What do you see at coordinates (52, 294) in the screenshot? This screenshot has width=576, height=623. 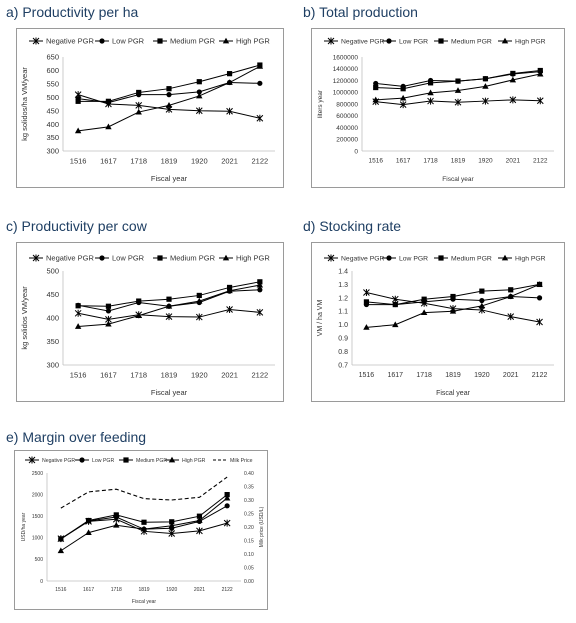 I see `y-tick-label: 450` at bounding box center [52, 294].